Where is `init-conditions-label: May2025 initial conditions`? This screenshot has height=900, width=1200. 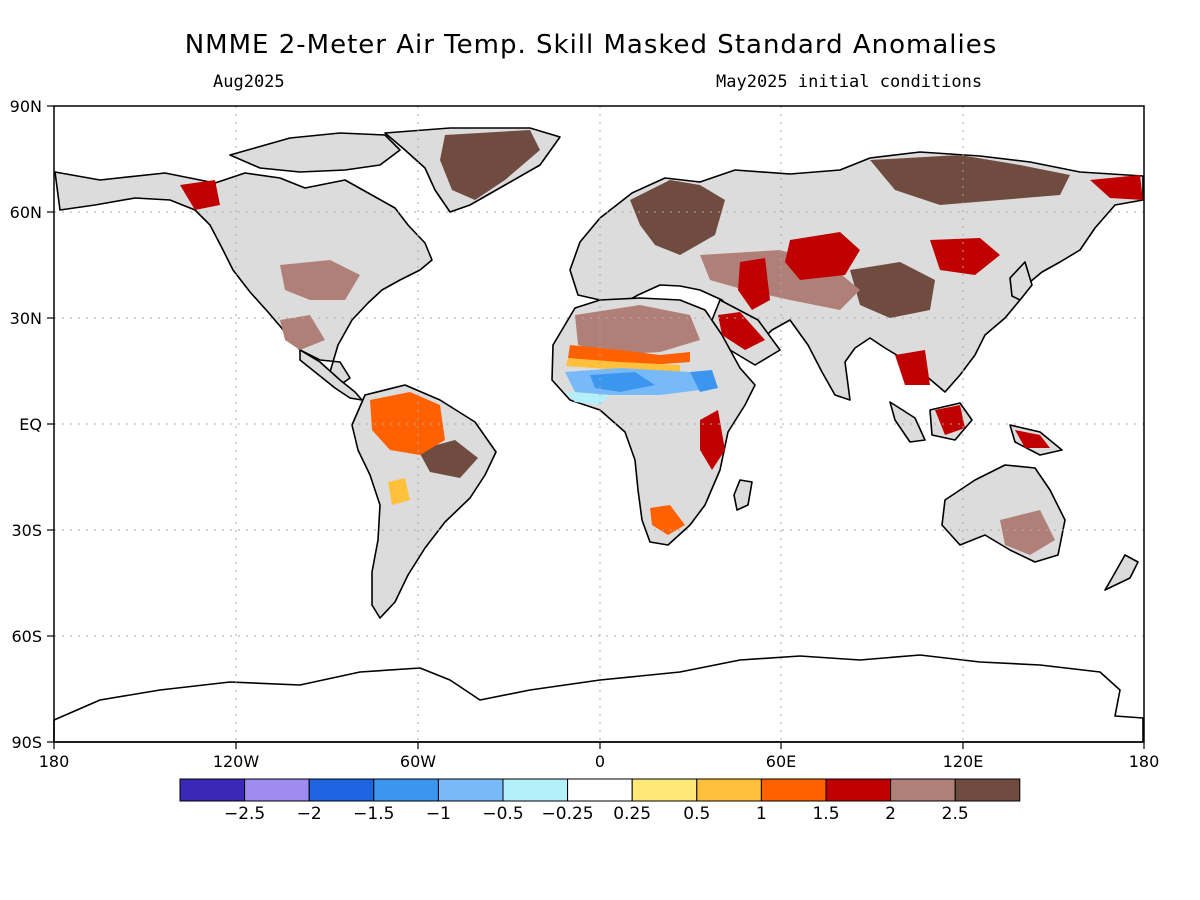 init-conditions-label: May2025 initial conditions is located at coordinates (849, 82).